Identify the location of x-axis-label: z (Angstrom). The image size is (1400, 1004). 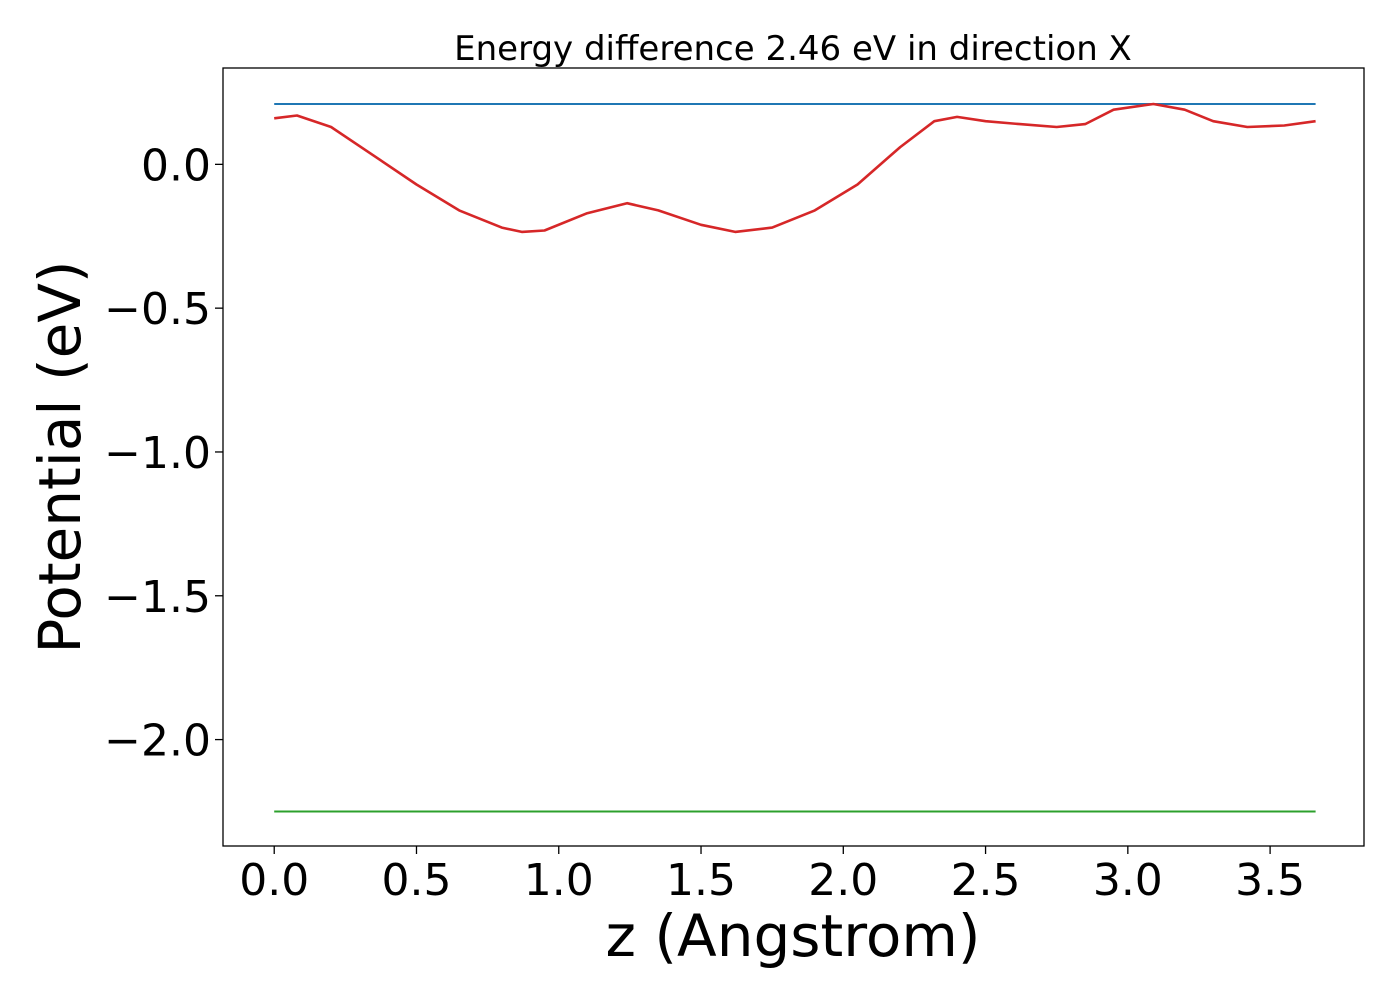
(793, 936).